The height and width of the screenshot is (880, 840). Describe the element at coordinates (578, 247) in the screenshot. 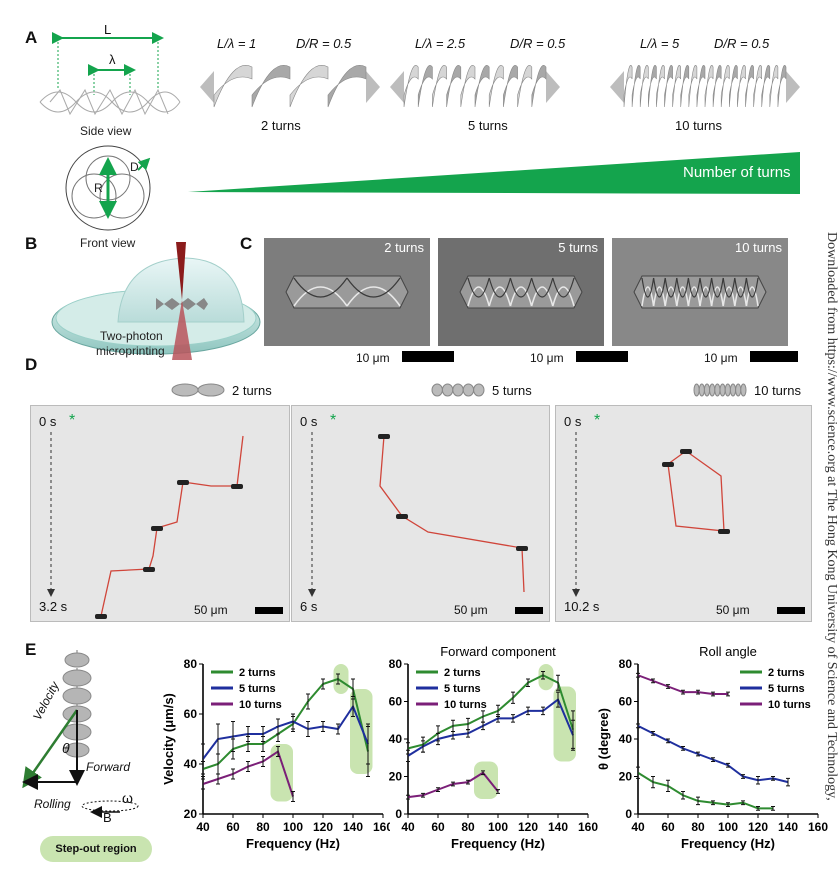

I see `sem-turns-tag: 5 turns` at that location.